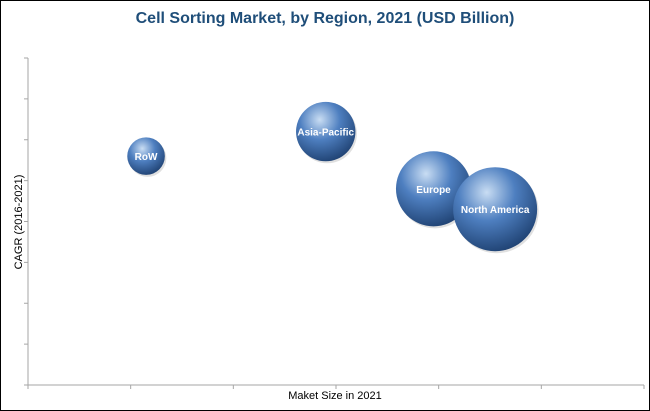 This screenshot has width=650, height=411. I want to click on y-axis-title: CAGR (2016-2021), so click(19, 222).